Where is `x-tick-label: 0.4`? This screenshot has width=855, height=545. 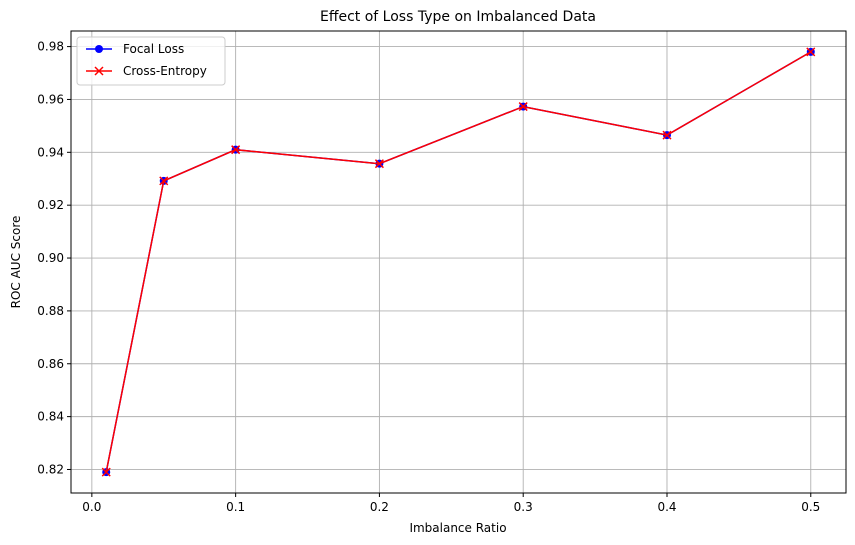 x-tick-label: 0.4 is located at coordinates (666, 507).